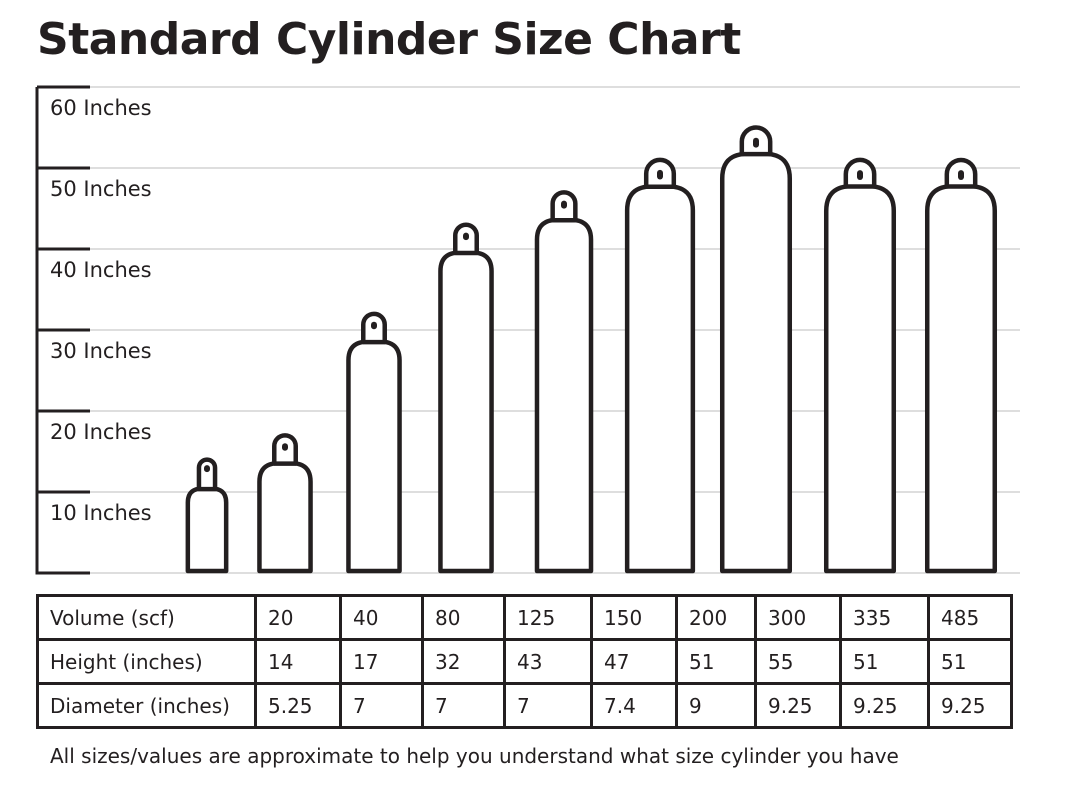 This screenshot has height=793, width=1080. What do you see at coordinates (298, 617) in the screenshot?
I see `table-cell: 20` at bounding box center [298, 617].